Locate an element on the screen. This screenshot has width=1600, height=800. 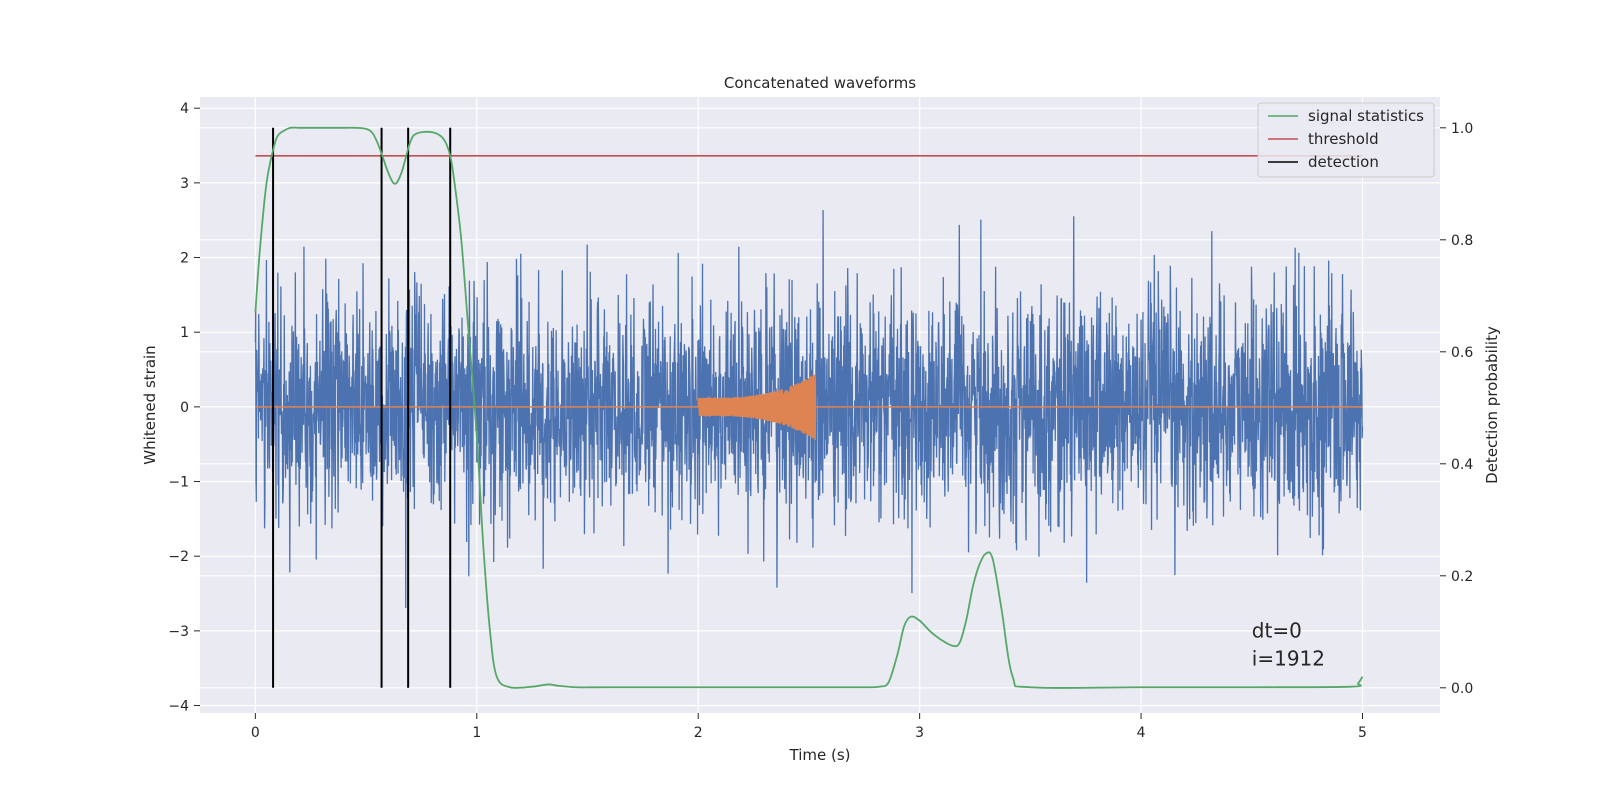
x-axis-label: Time (s) is located at coordinates (820, 755).